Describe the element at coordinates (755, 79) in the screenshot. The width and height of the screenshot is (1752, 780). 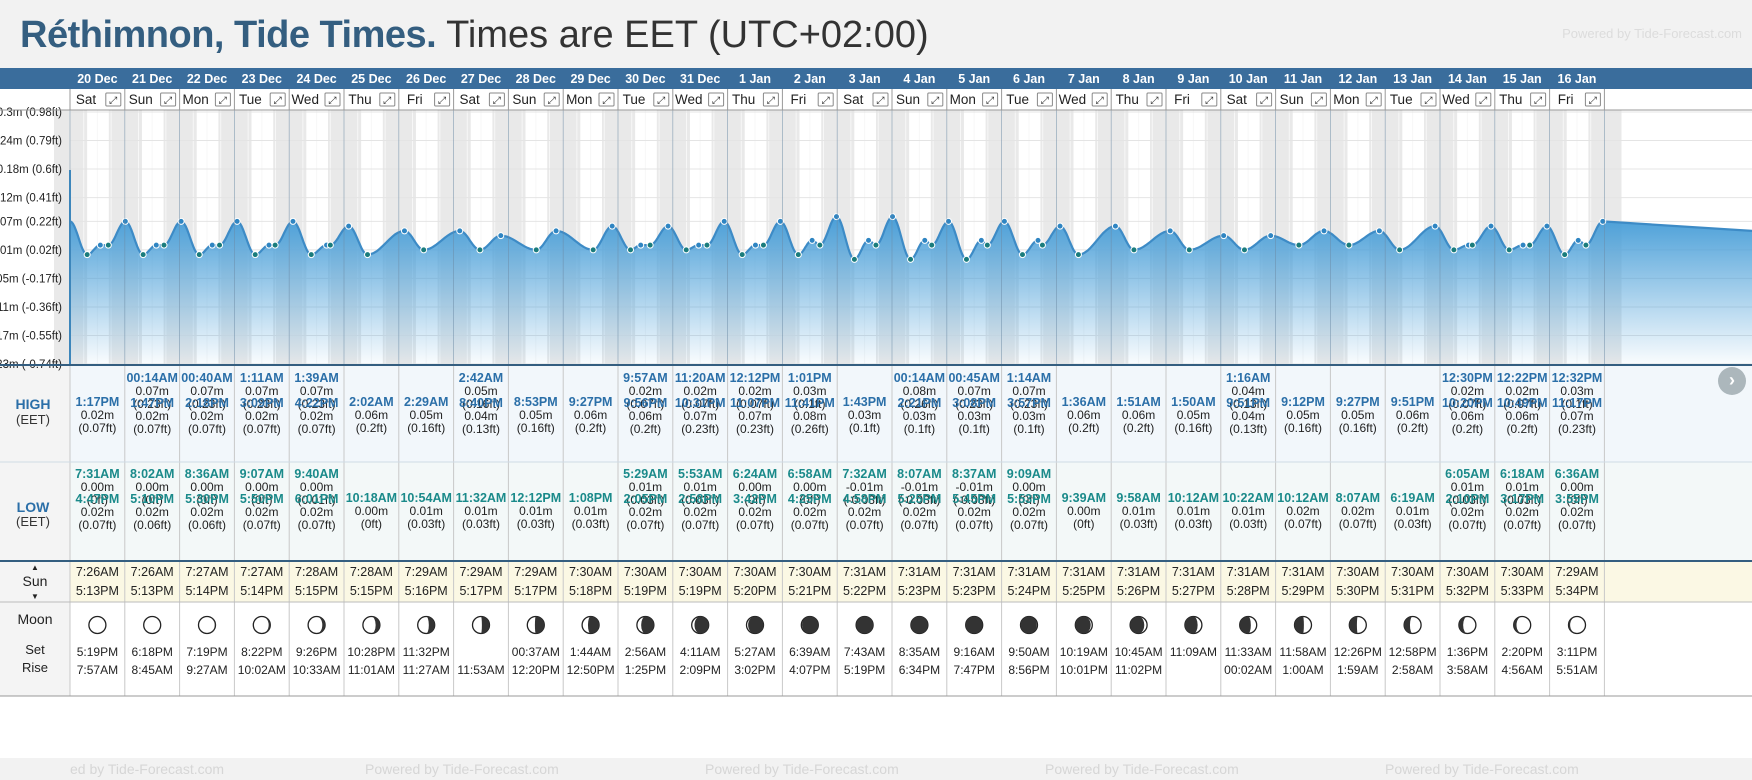
I see `date-label: 1 Jan` at that location.